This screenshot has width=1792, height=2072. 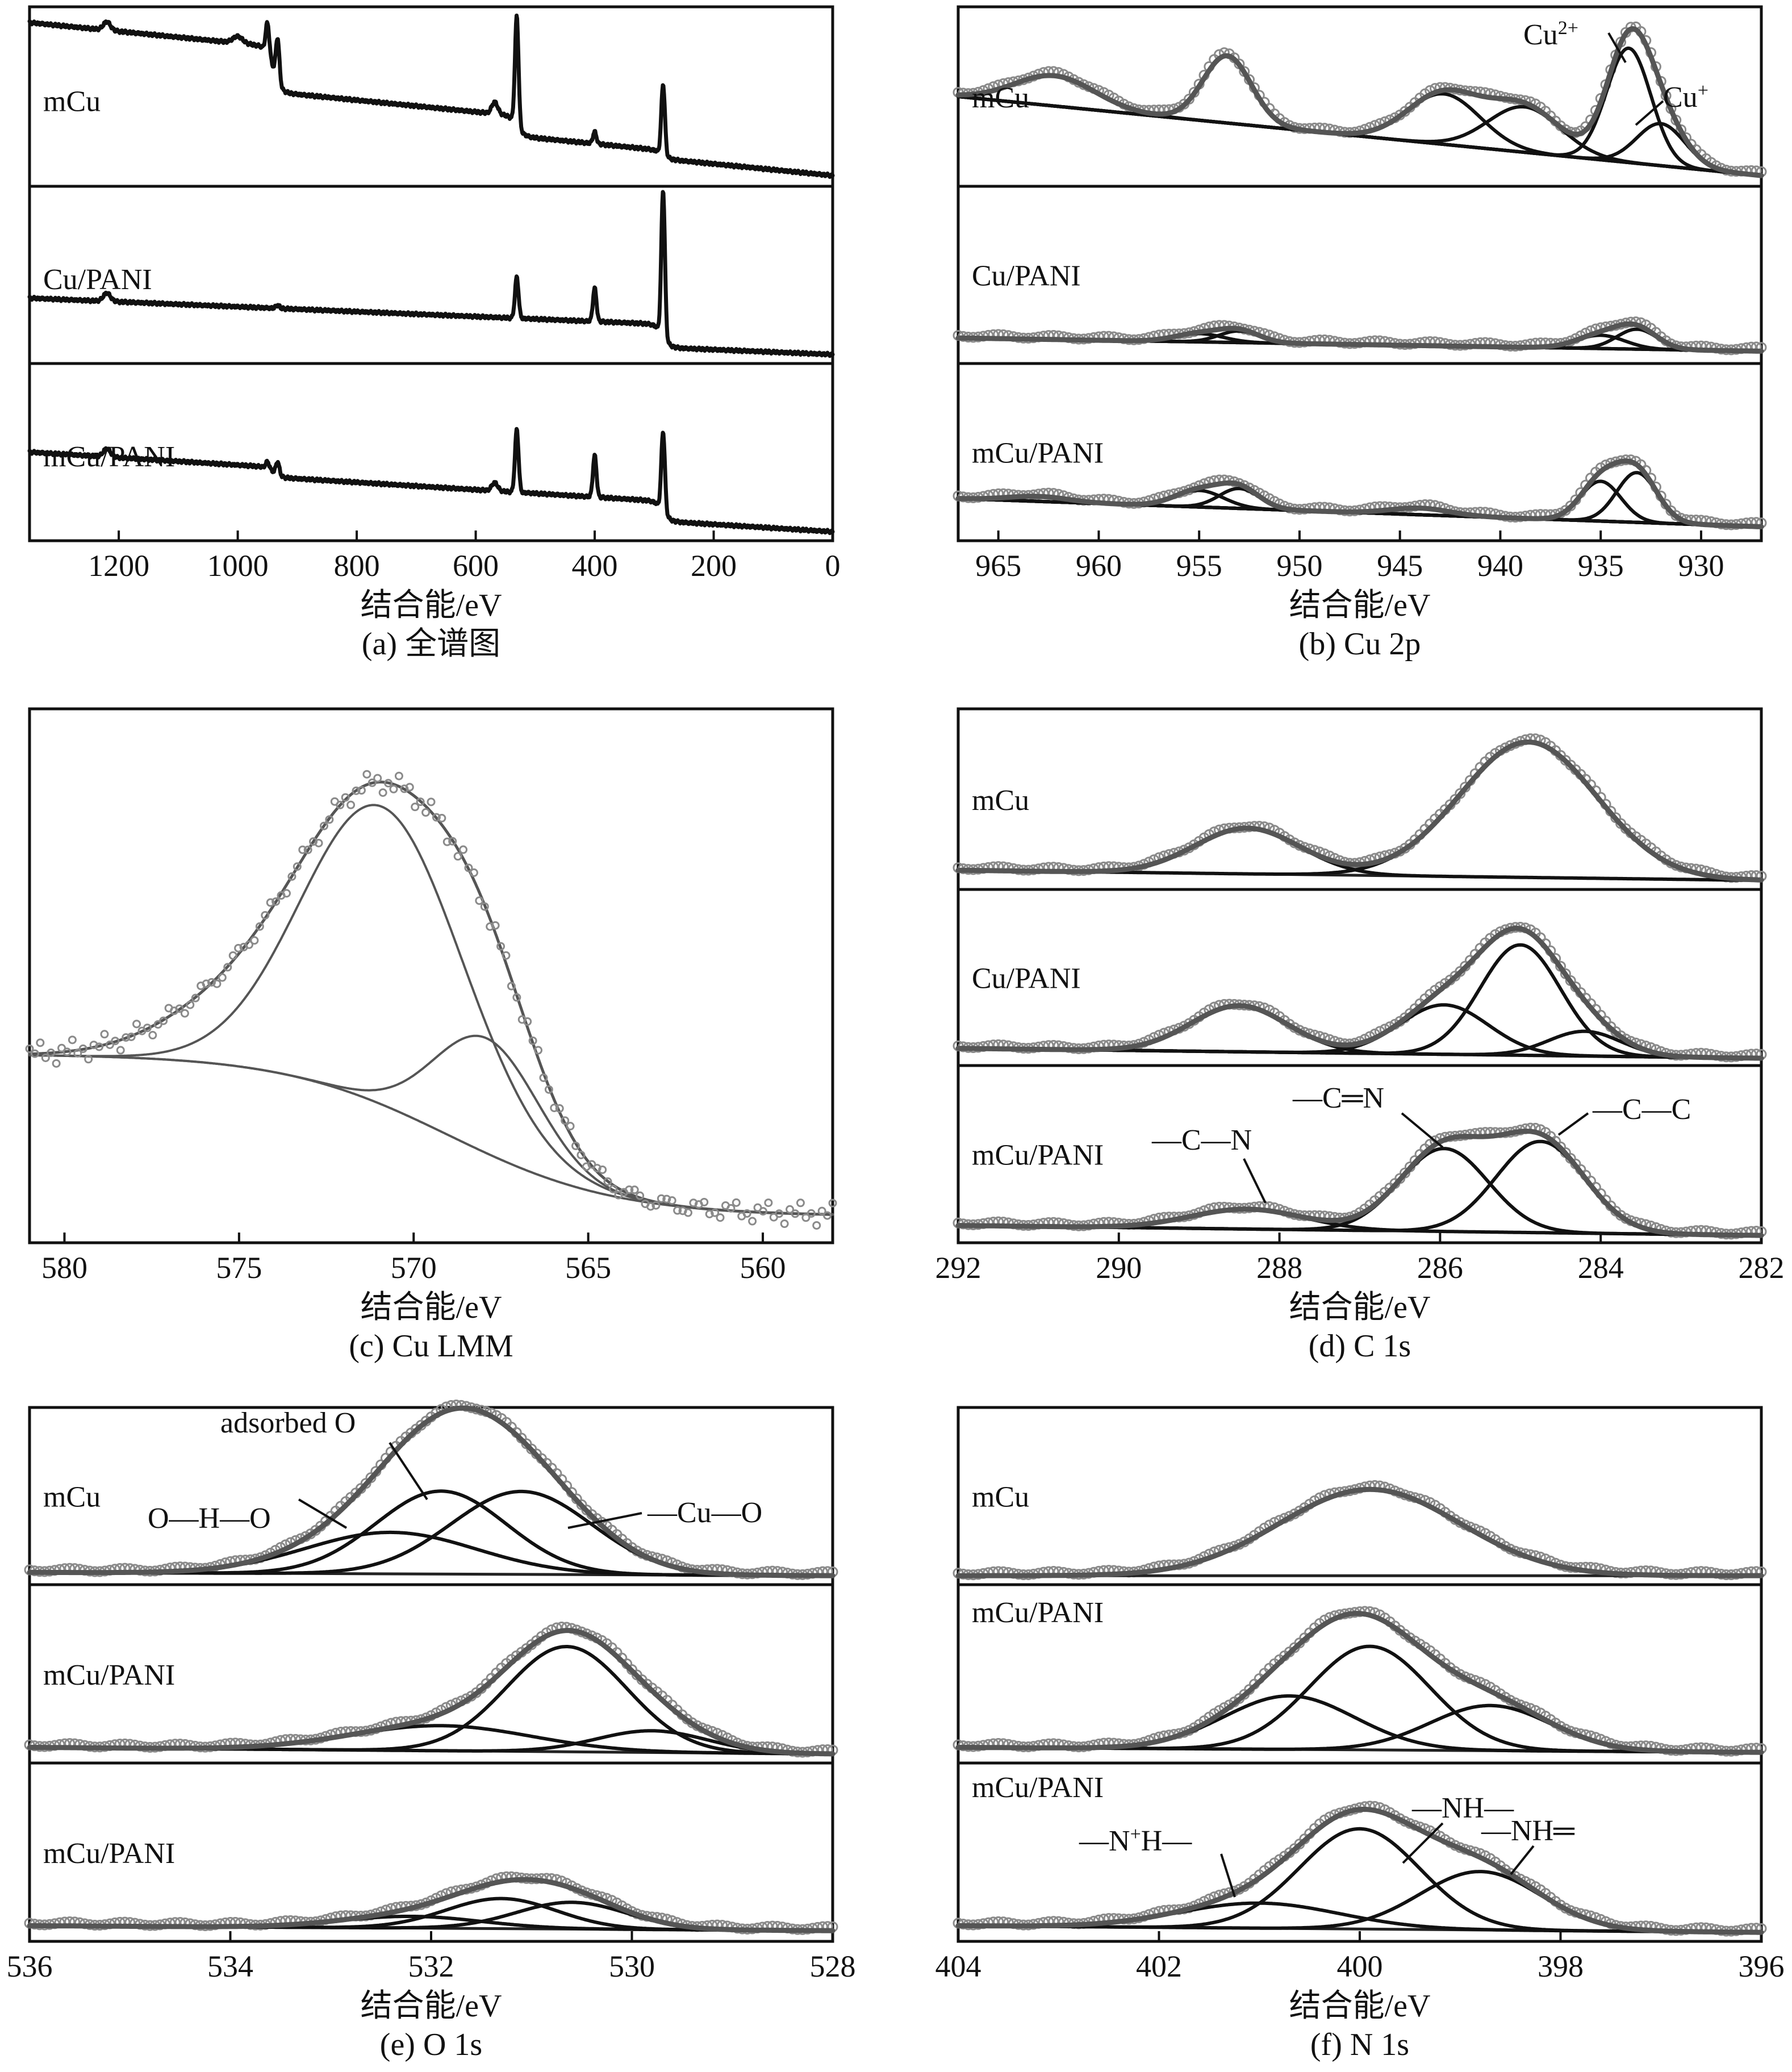 What do you see at coordinates (958, 1966) in the screenshot?
I see `x-tick-label: 404` at bounding box center [958, 1966].